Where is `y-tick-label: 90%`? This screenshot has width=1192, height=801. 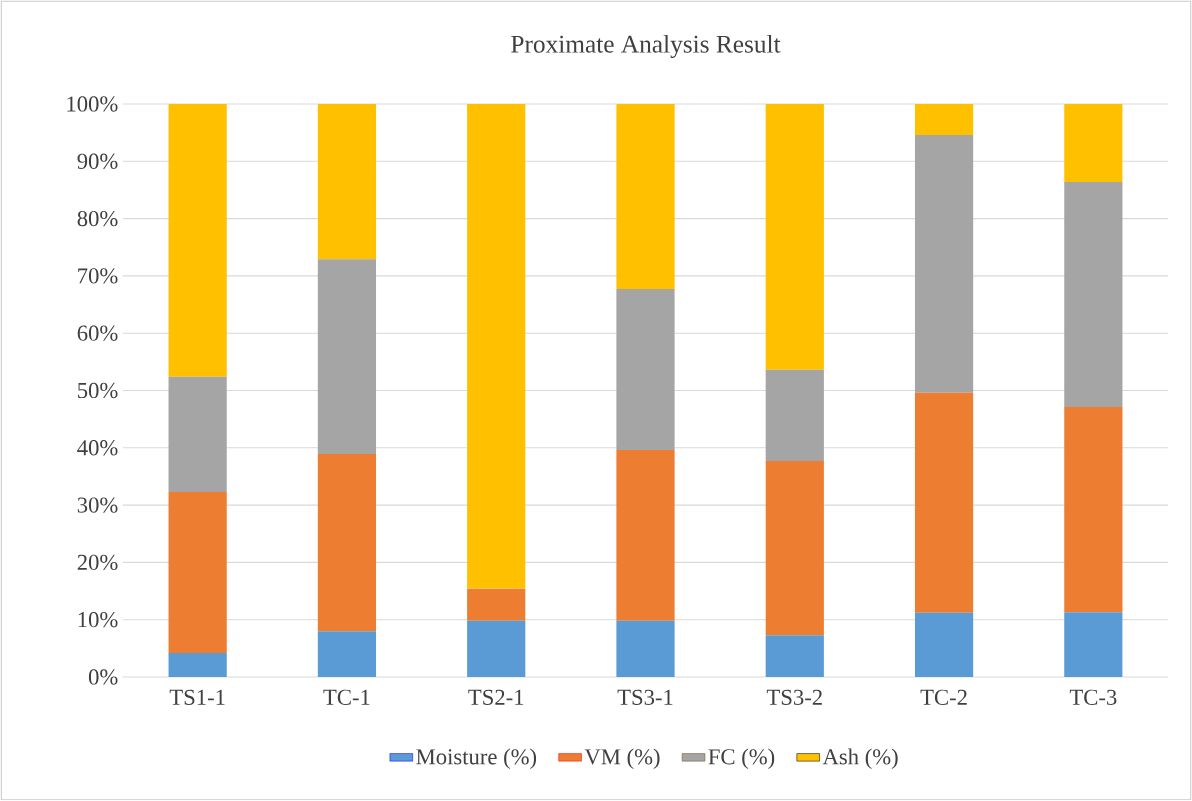
y-tick-label: 90% is located at coordinates (97, 161).